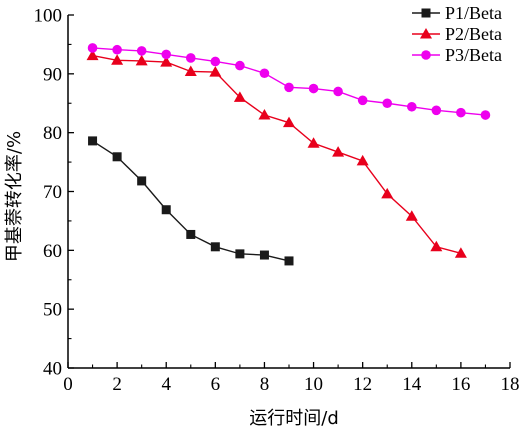 Image resolution: width=520 pixels, height=433 pixels. What do you see at coordinates (265, 384) in the screenshot?
I see `x-tick-label: 8` at bounding box center [265, 384].